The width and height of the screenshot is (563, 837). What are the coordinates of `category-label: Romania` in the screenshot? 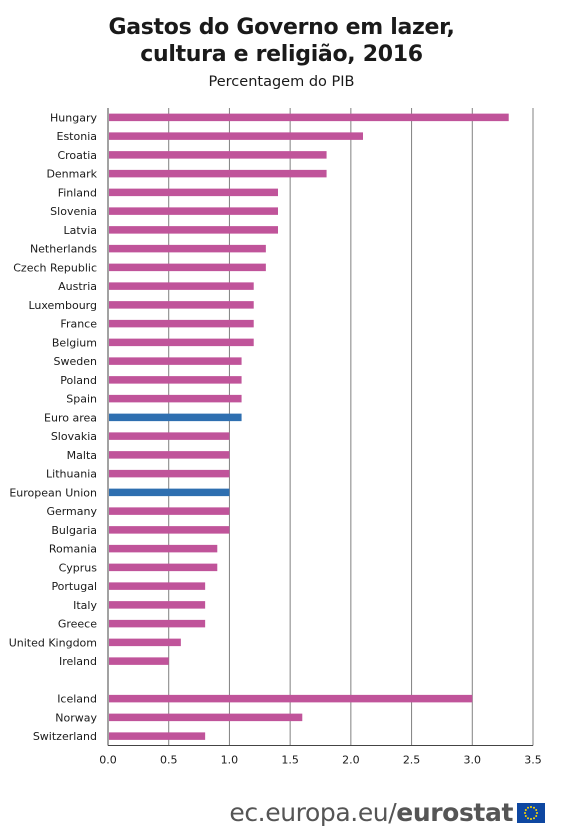 It's located at (73, 549).